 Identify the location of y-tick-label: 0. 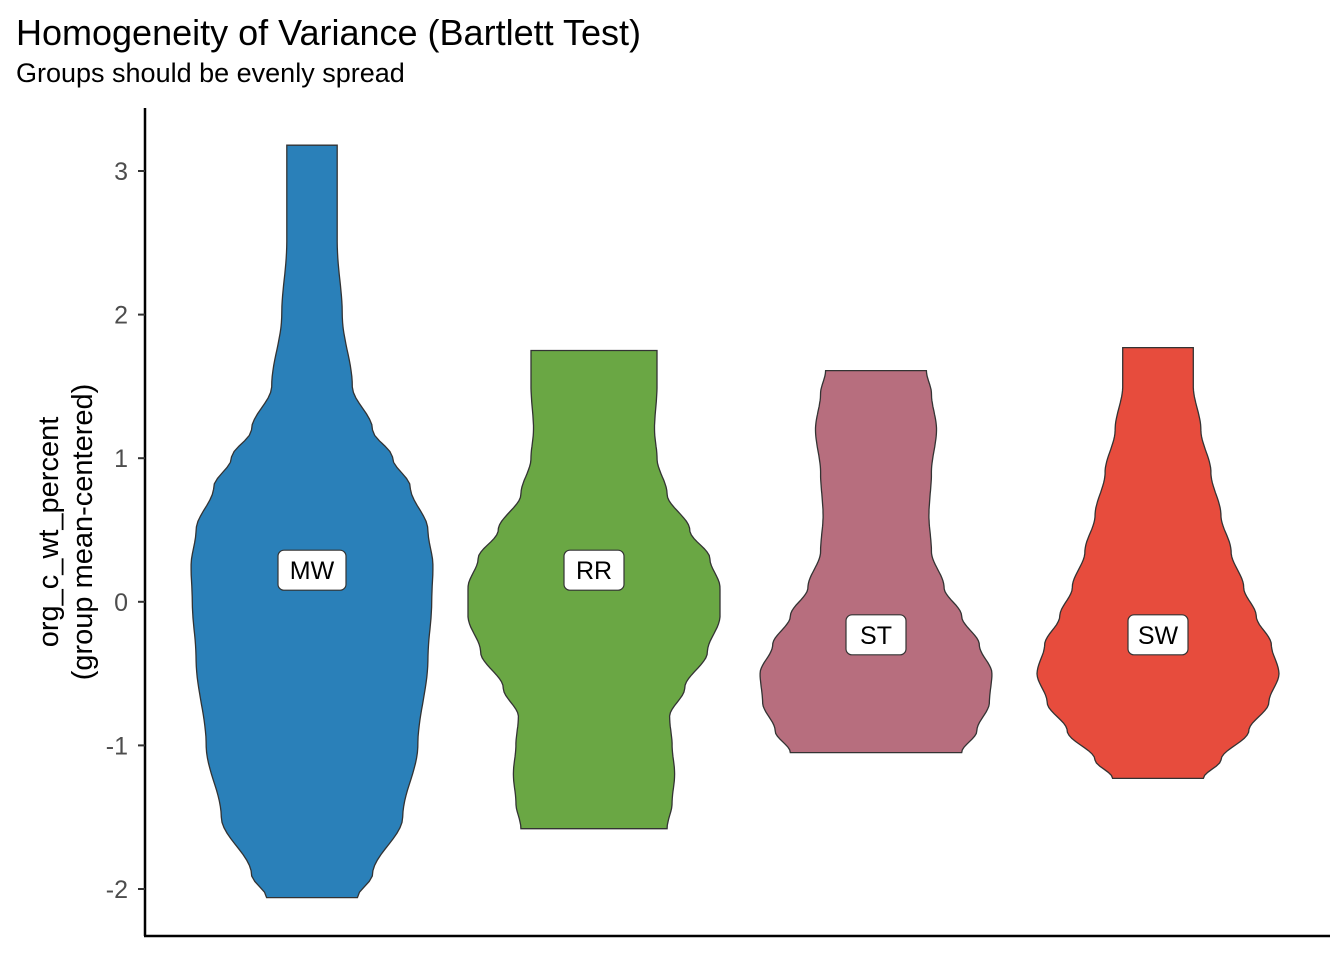
(121, 603).